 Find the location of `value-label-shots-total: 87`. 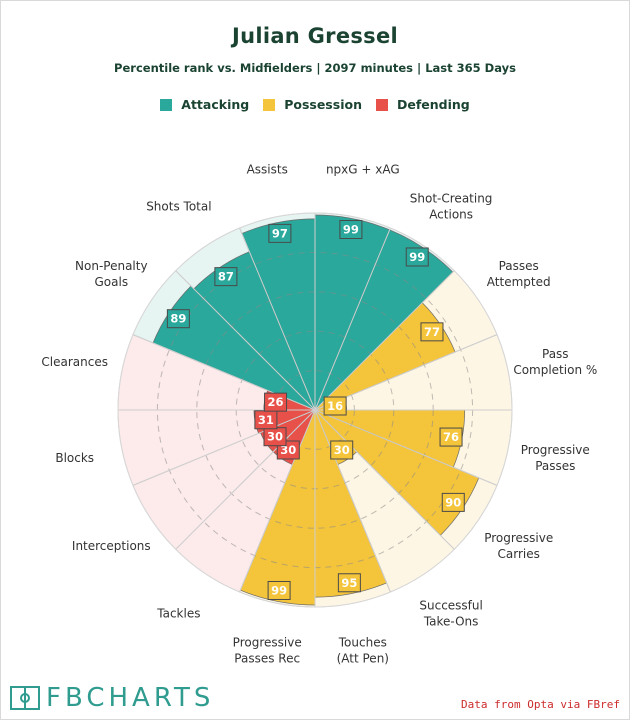

value-label-shots-total: 87 is located at coordinates (226, 277).